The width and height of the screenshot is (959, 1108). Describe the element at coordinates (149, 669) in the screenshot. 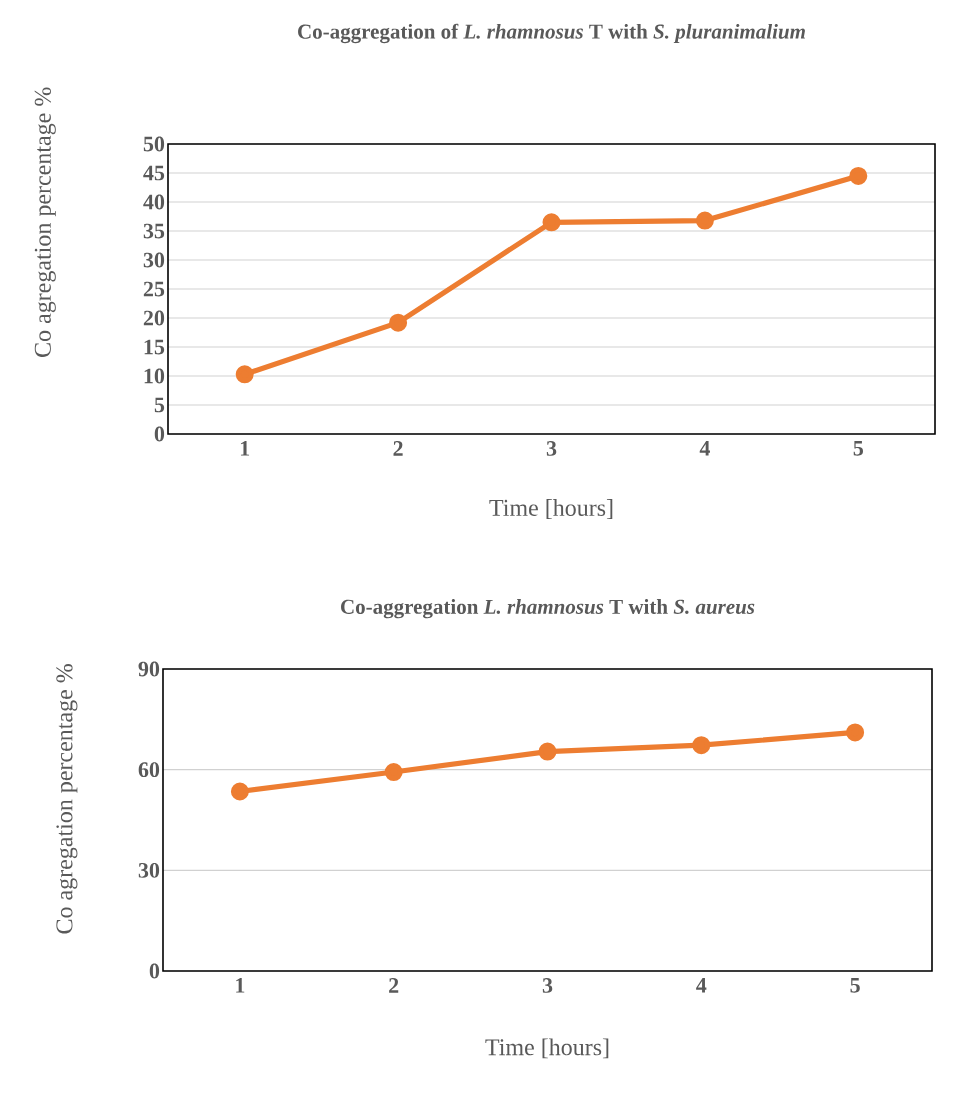

I see `y-tick-label: 90` at that location.